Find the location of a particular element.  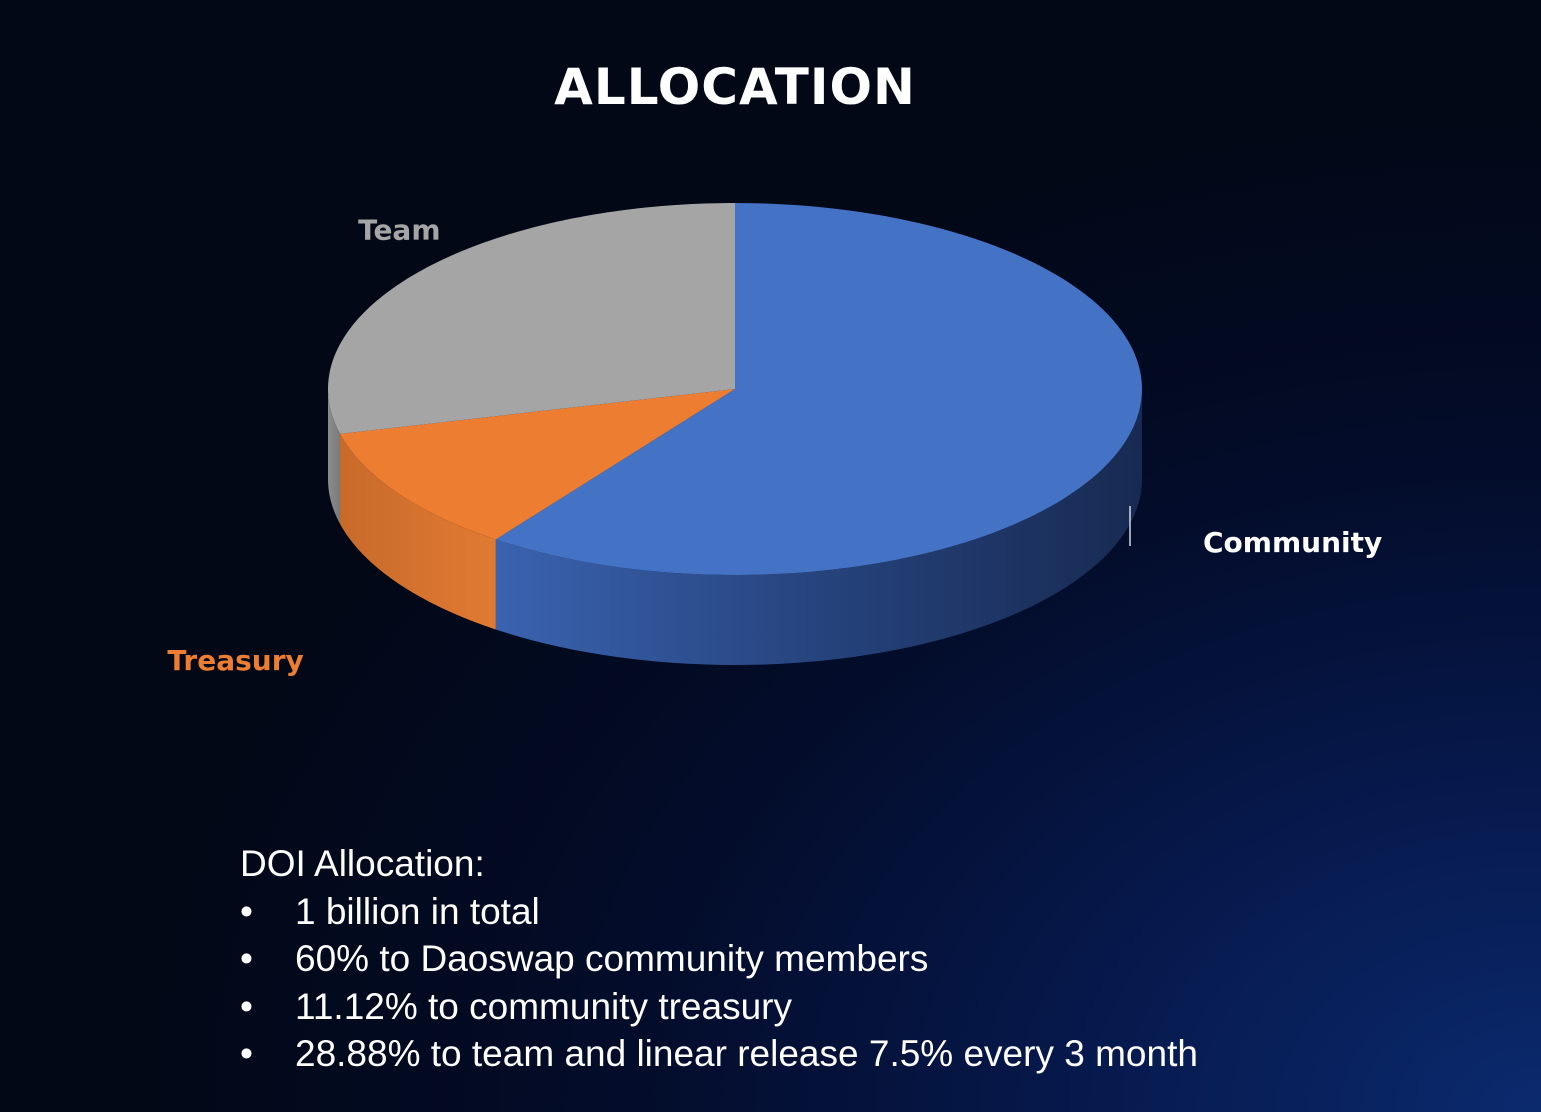

slice-label-community: Community is located at coordinates (1292, 542).